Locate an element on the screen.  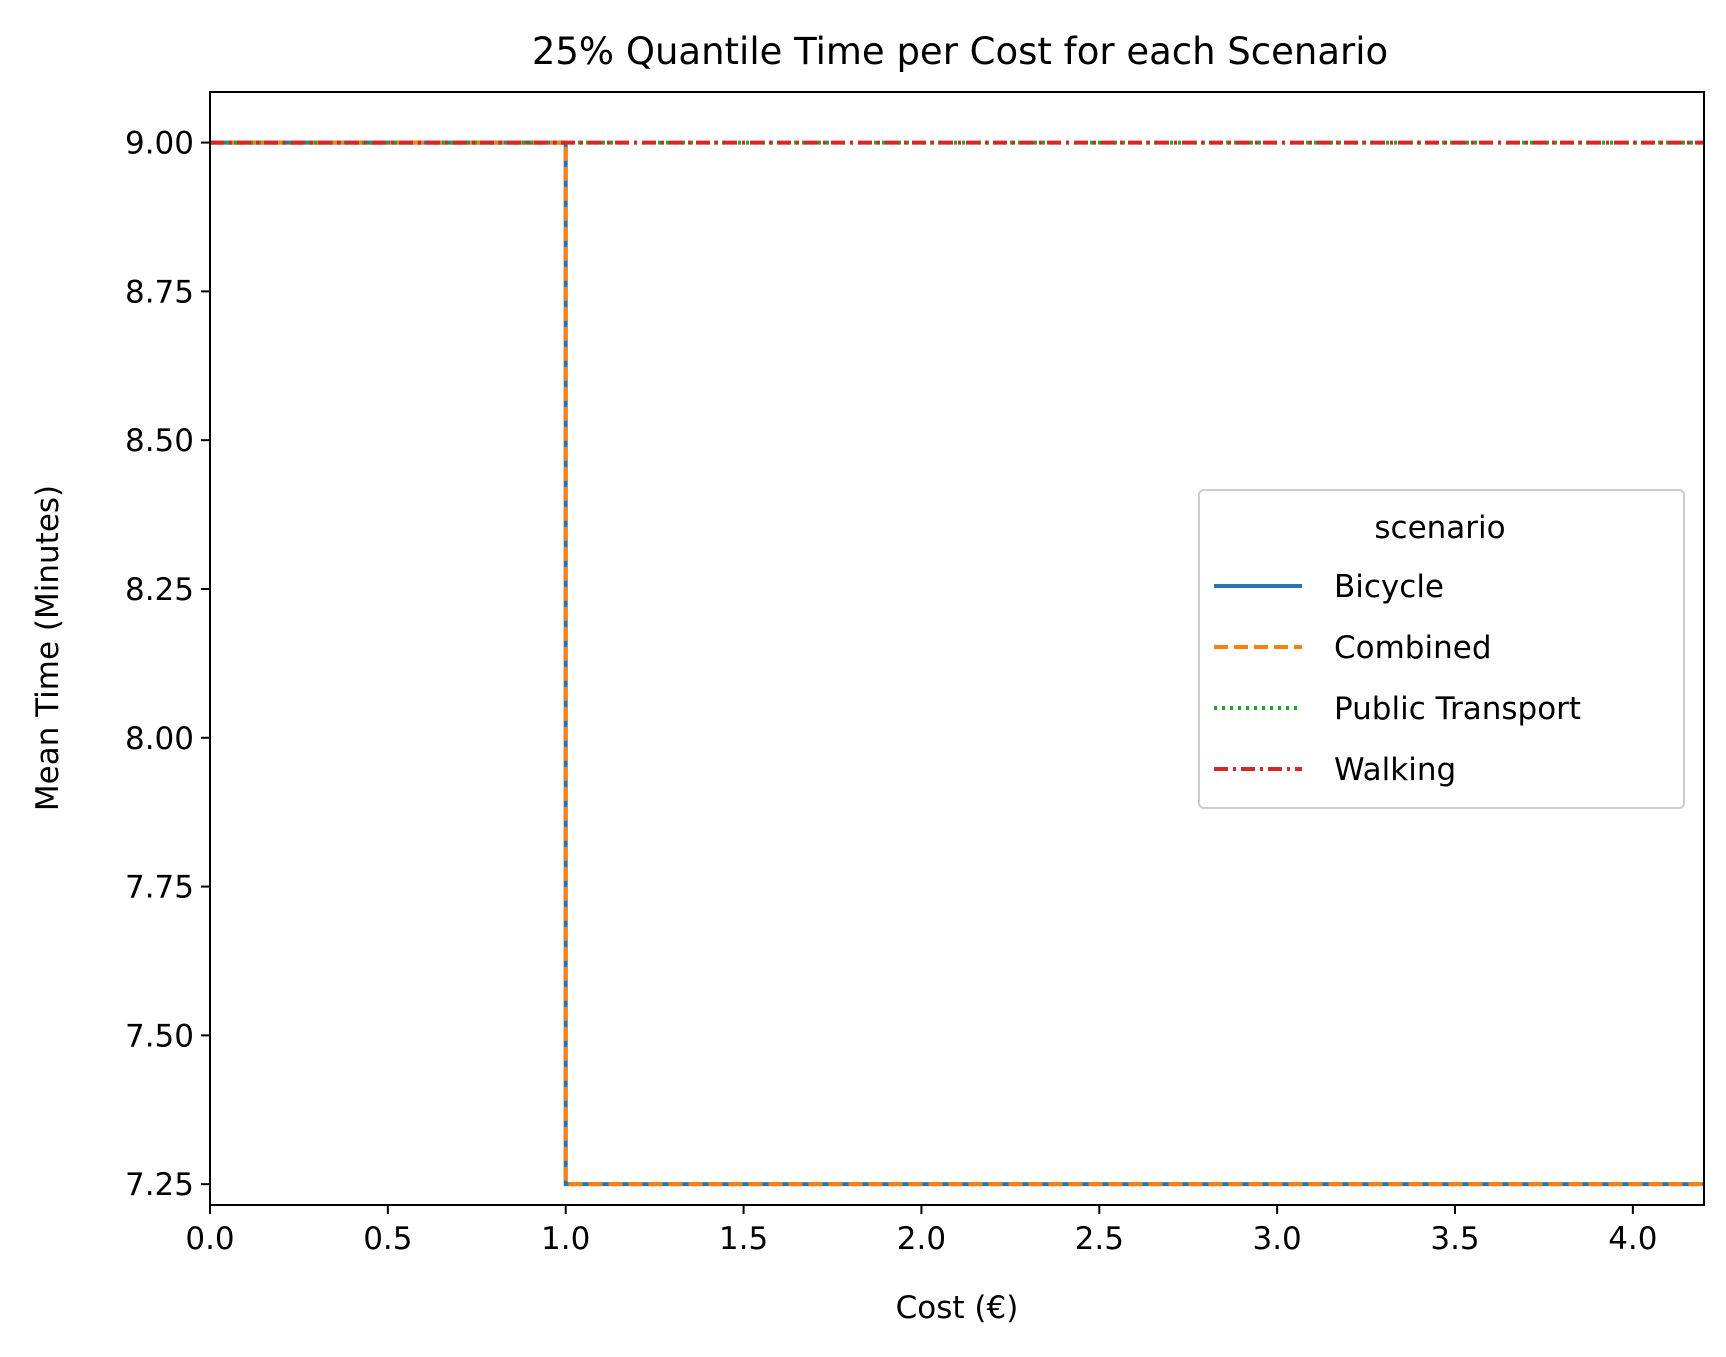
y-tick-label: 7.25 is located at coordinates (159, 1185).